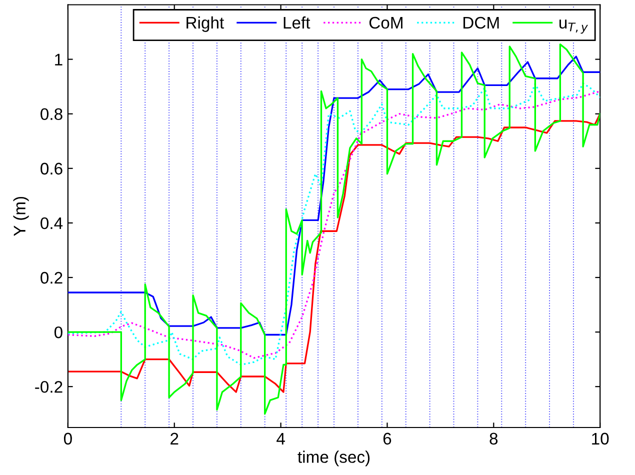  Describe the element at coordinates (385, 22) in the screenshot. I see `legend-label: CoM` at that location.